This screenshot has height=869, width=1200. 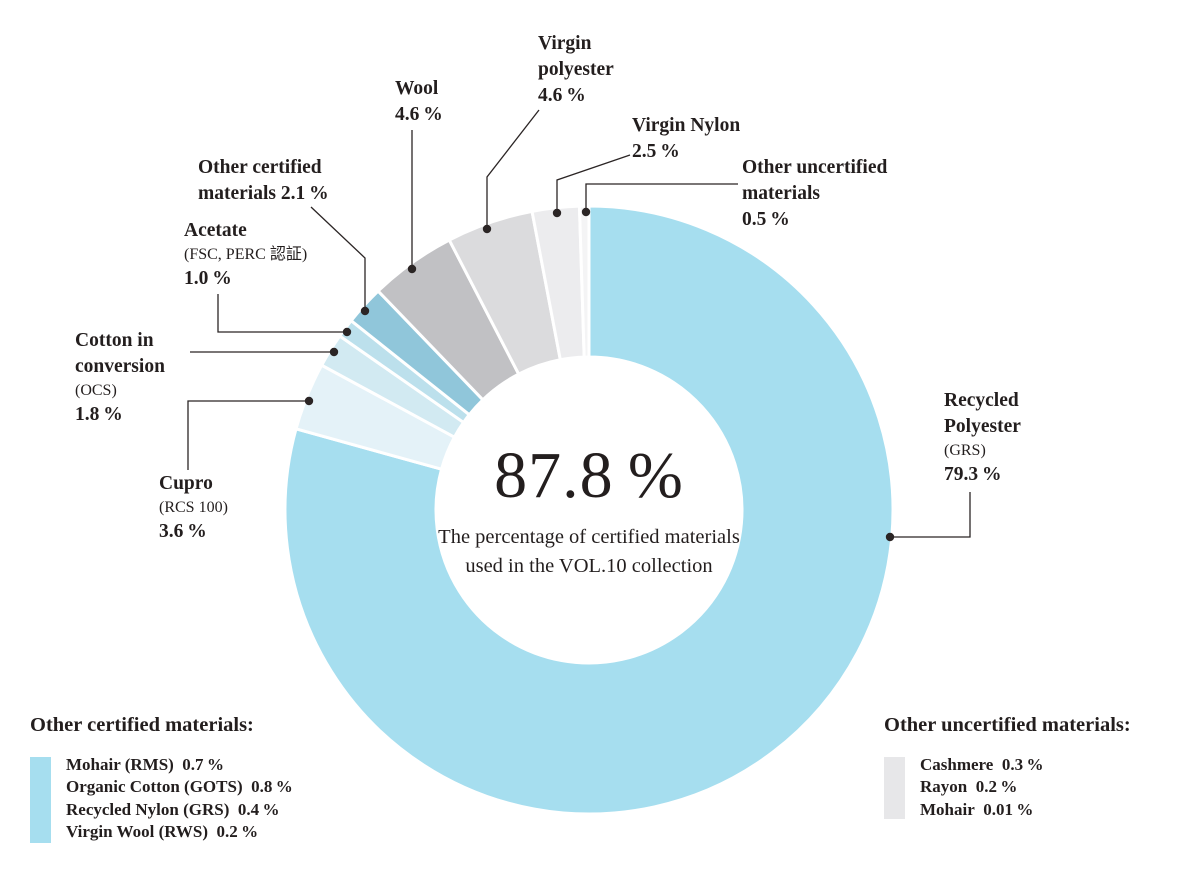 I want to click on callout-line: Recycled, so click(x=981, y=400).